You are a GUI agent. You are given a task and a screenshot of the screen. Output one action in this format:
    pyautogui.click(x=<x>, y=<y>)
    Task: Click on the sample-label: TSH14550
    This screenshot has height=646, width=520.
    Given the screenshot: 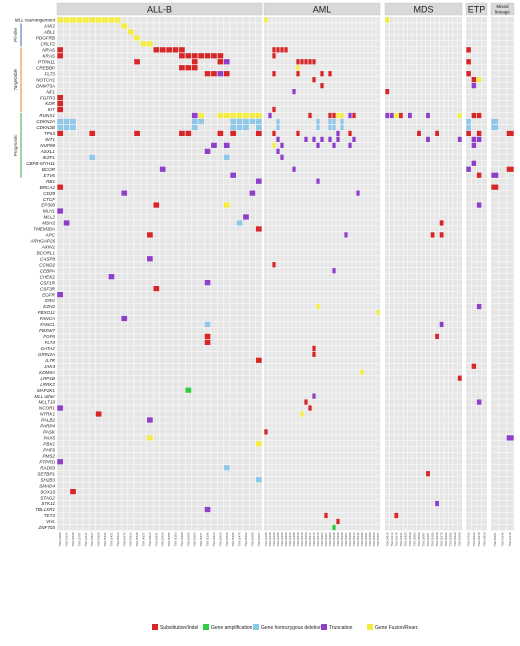 What is the action you would take?
    pyautogui.click(x=99, y=539)
    